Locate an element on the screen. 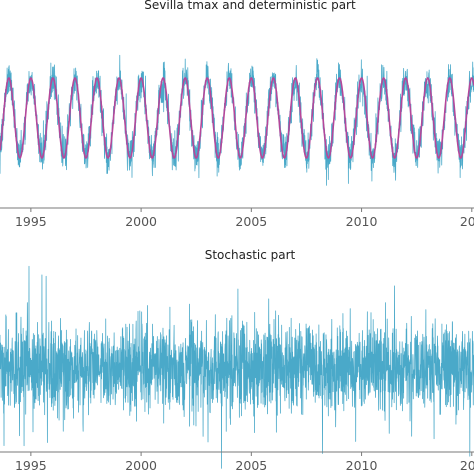 This screenshot has height=474, width=474. top-chart-title: Sevilla tmax and deterministic part is located at coordinates (250, 6).